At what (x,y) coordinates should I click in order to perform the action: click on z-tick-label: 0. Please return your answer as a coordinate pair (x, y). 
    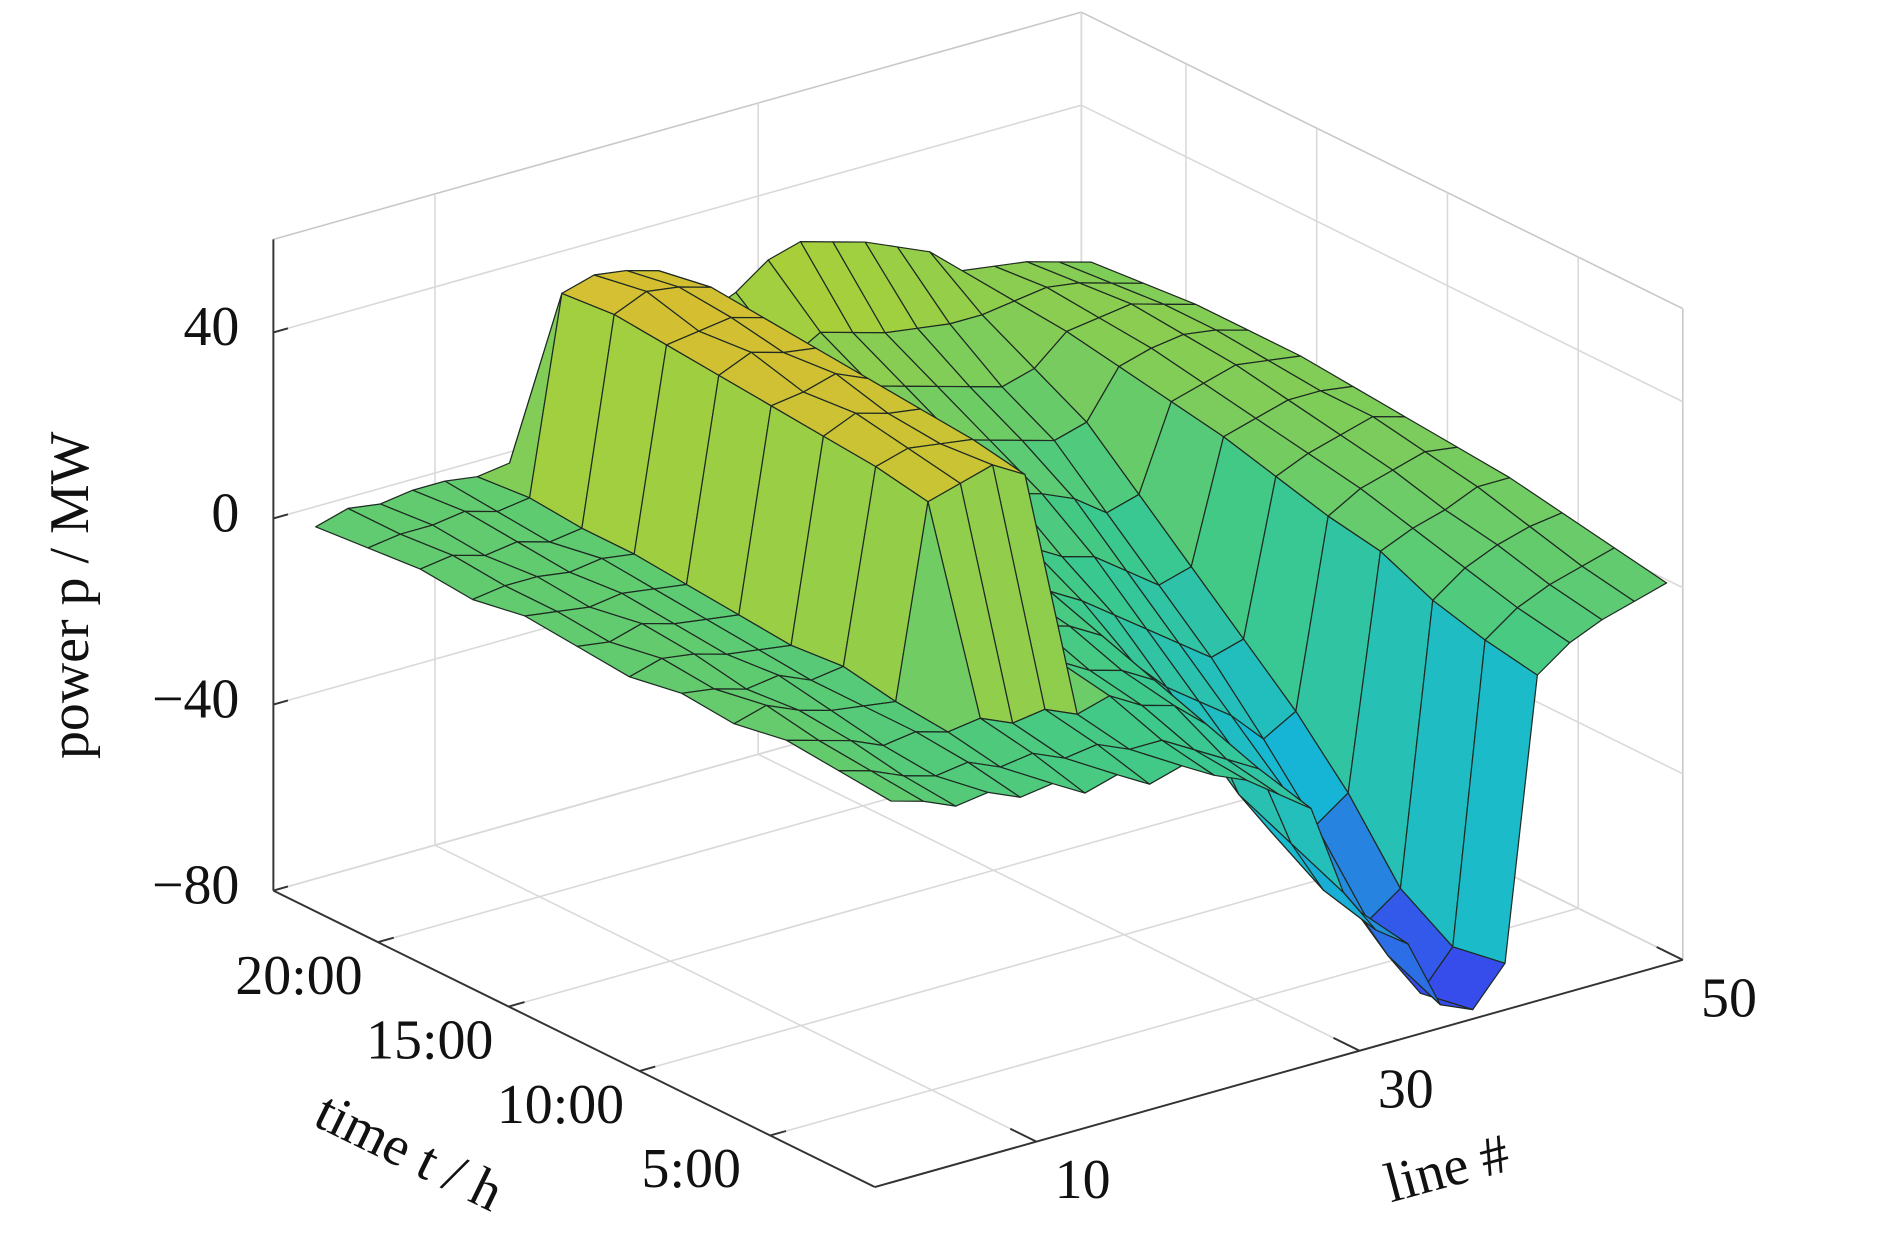
    Looking at the image, I should click on (225, 513).